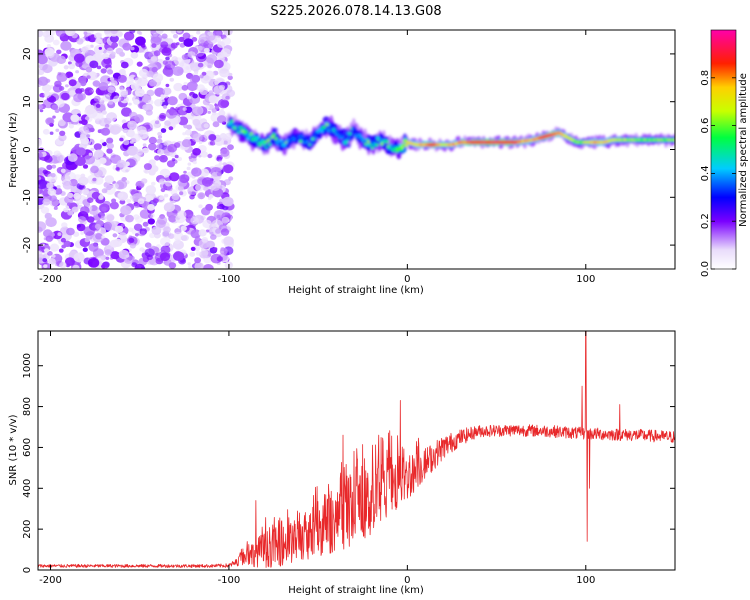 Image resolution: width=750 pixels, height=600 pixels. I want to click on y-tick-label: 1000, so click(27, 365).